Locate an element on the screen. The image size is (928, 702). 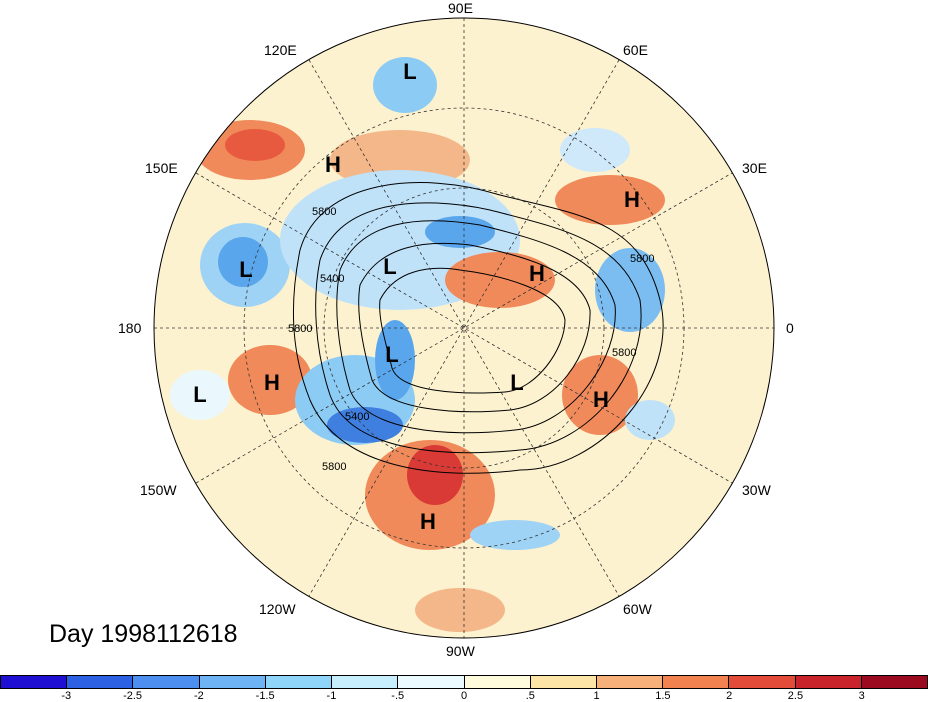
lon-label-150w: 150W is located at coordinates (158, 490).